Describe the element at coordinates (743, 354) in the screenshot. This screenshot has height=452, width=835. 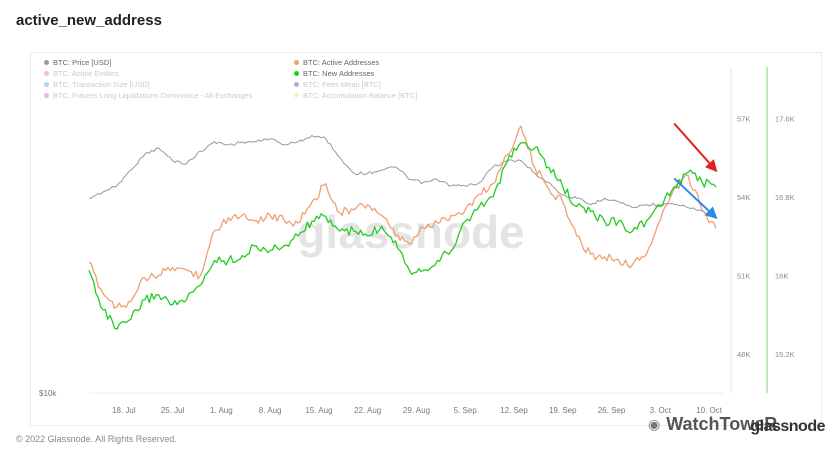
I see `y-middle-tick-label: 48K` at that location.